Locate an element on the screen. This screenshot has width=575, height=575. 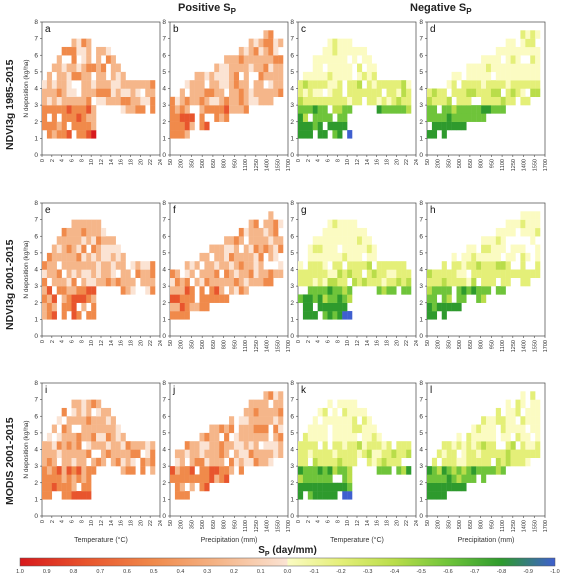
y-tick-label: 3 is located at coordinates (164, 466).